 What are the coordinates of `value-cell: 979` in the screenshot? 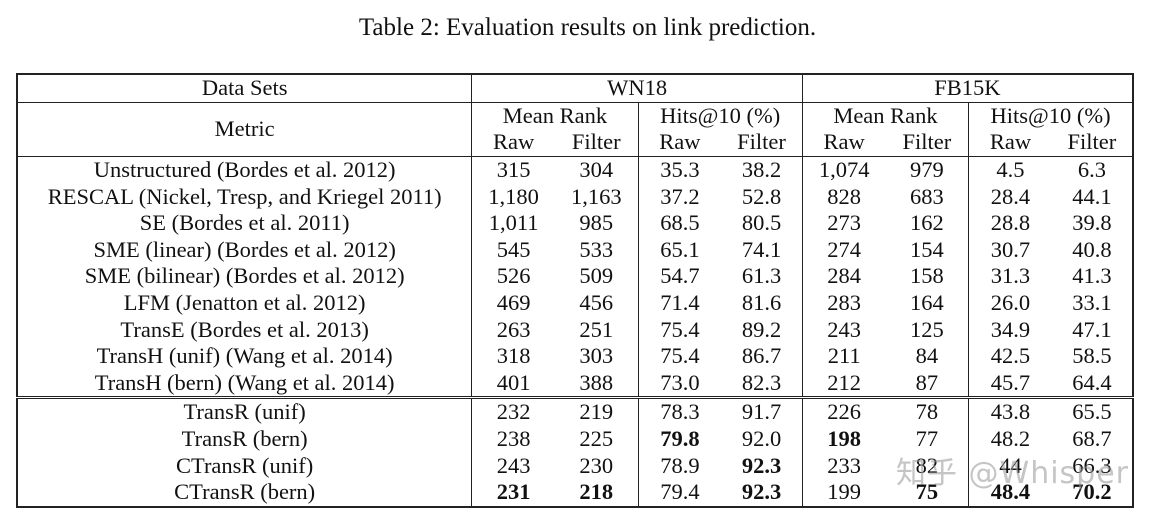 It's located at (927, 169).